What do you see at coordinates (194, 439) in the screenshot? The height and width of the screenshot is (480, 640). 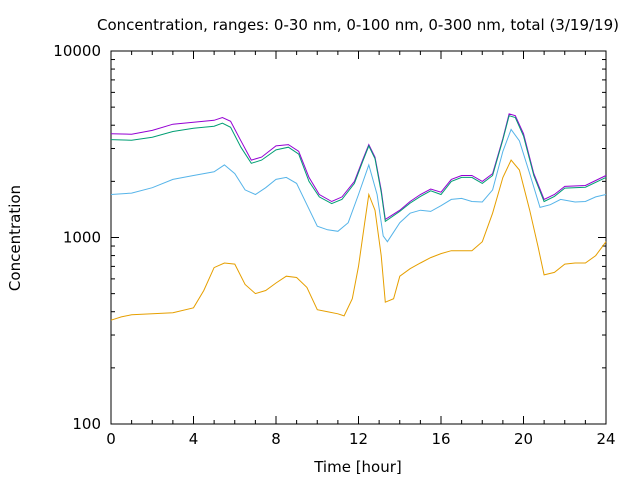 I see `x-tick-label: 4` at bounding box center [194, 439].